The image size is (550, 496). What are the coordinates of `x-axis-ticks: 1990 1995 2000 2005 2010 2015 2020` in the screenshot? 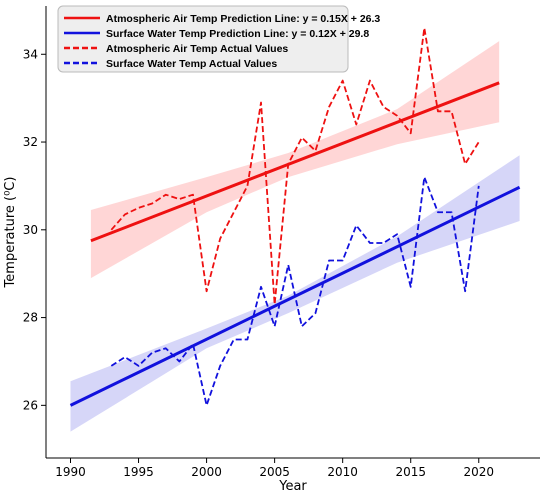 It's located at (274, 468).